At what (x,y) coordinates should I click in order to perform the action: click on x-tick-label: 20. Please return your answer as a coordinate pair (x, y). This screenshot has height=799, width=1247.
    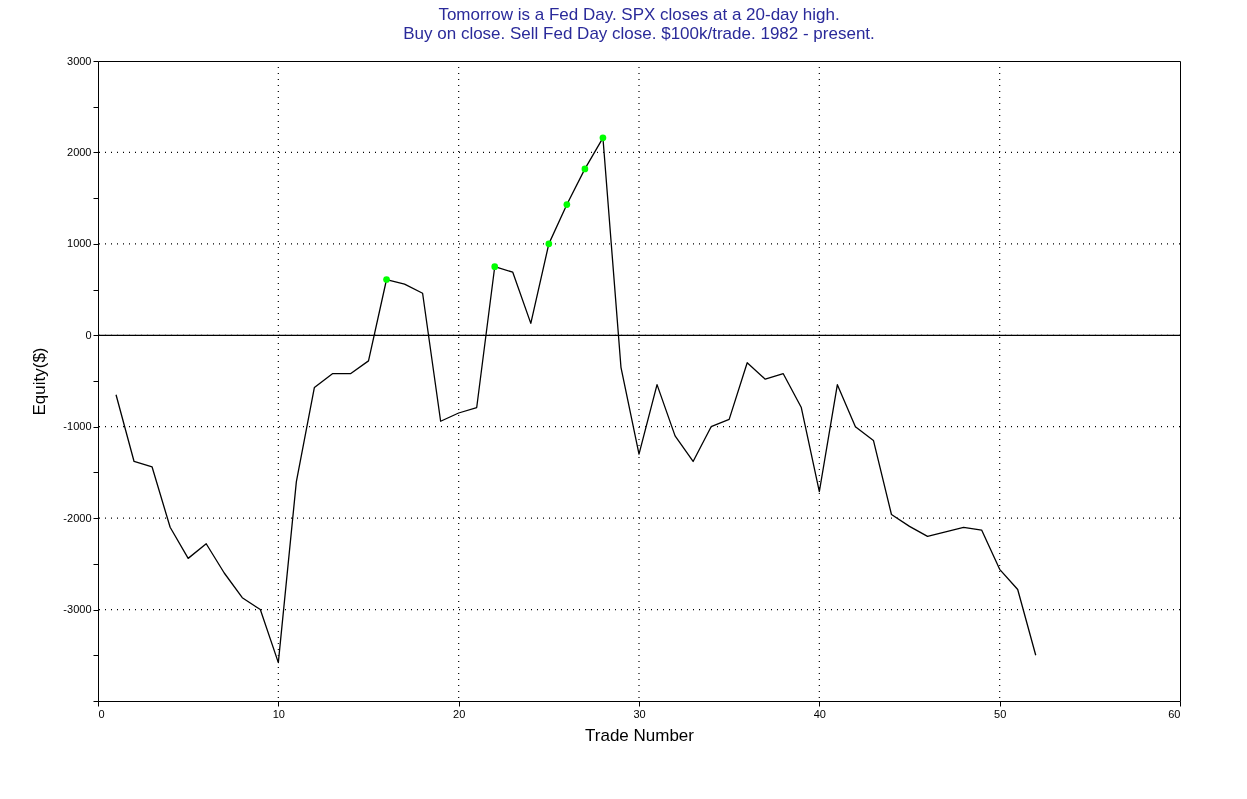
    Looking at the image, I should click on (459, 713).